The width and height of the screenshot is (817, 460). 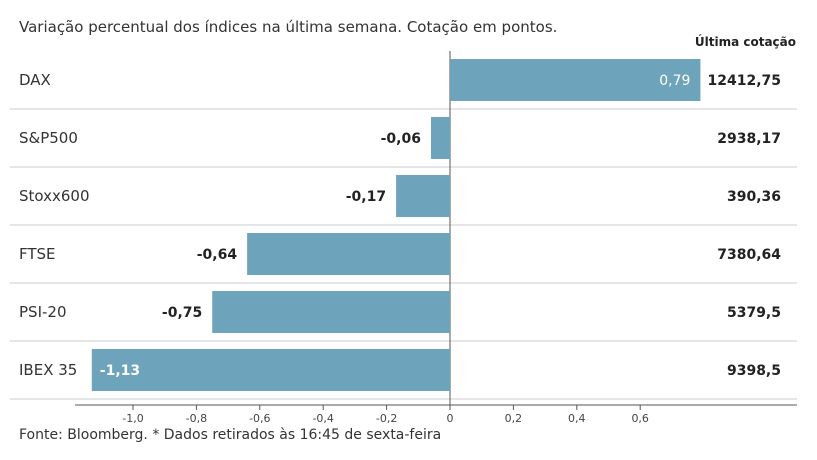 I want to click on value-label: -1,13, so click(x=120, y=371).